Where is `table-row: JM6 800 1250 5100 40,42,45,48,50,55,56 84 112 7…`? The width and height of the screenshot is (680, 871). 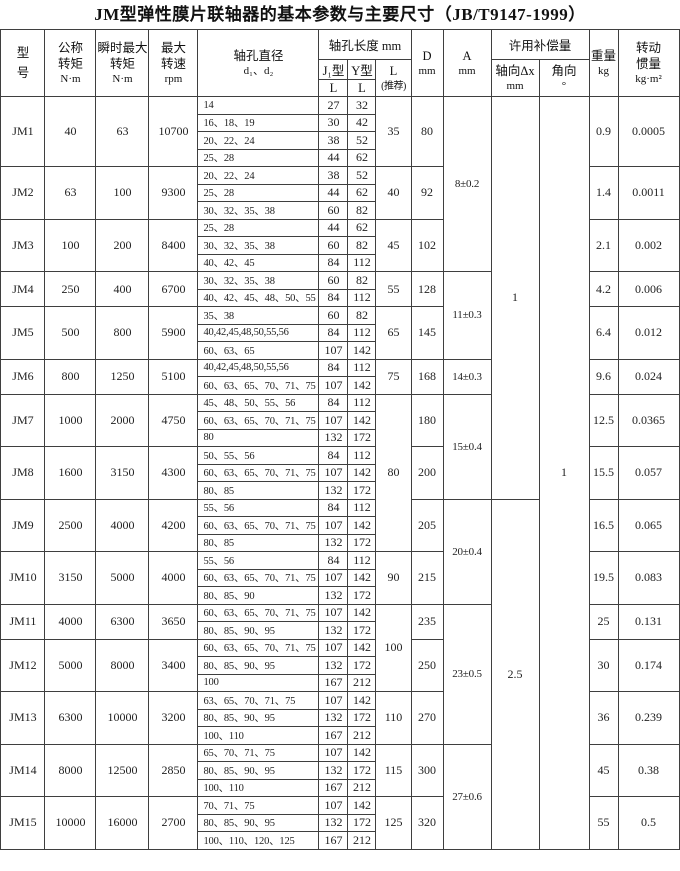 table-row: JM6 800 1250 5100 40,42,45,48,50,55,56 84 112 7… is located at coordinates (340, 376).